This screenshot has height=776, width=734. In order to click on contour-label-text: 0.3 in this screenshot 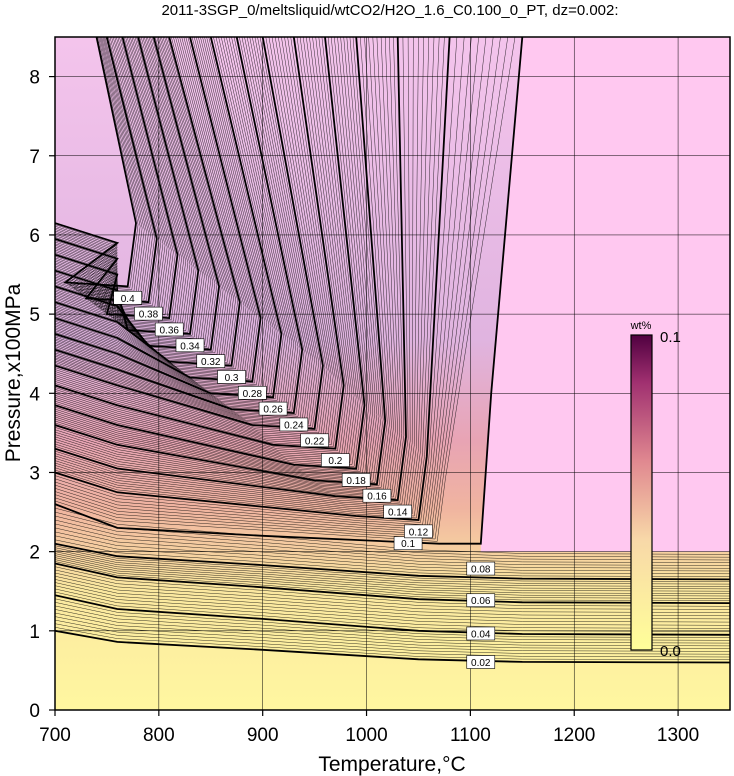, I will do `click(232, 378)`.